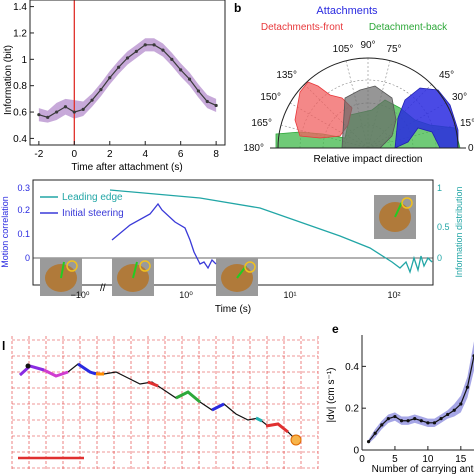  Describe the element at coordinates (395, 459) in the screenshot. I see `e-xtick-label: 5` at that location.